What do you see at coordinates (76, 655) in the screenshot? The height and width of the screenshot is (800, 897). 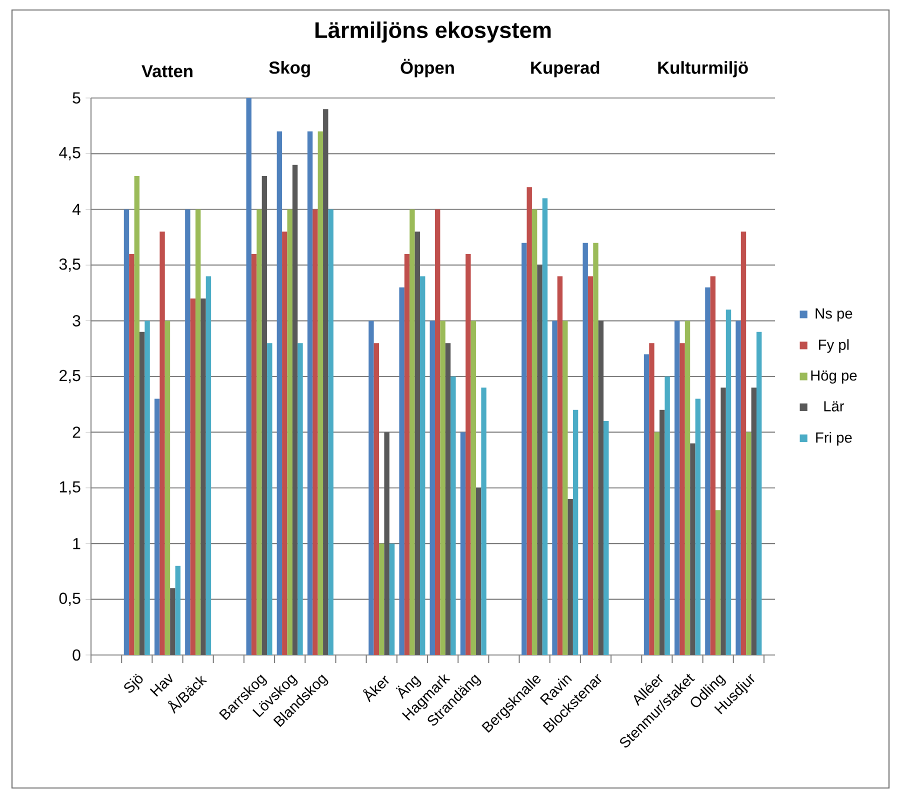 I see `y-tick-label: 0` at bounding box center [76, 655].